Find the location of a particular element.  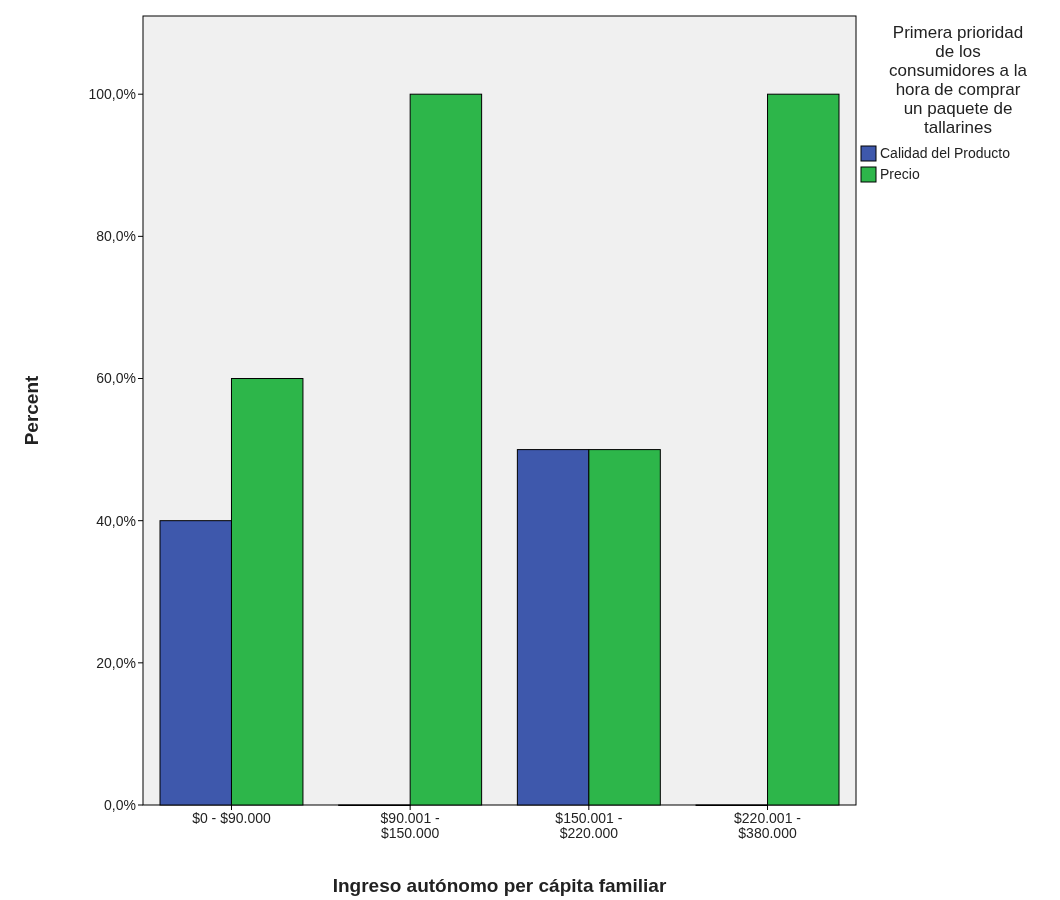

legend-label: Calidad del Producto is located at coordinates (945, 152).